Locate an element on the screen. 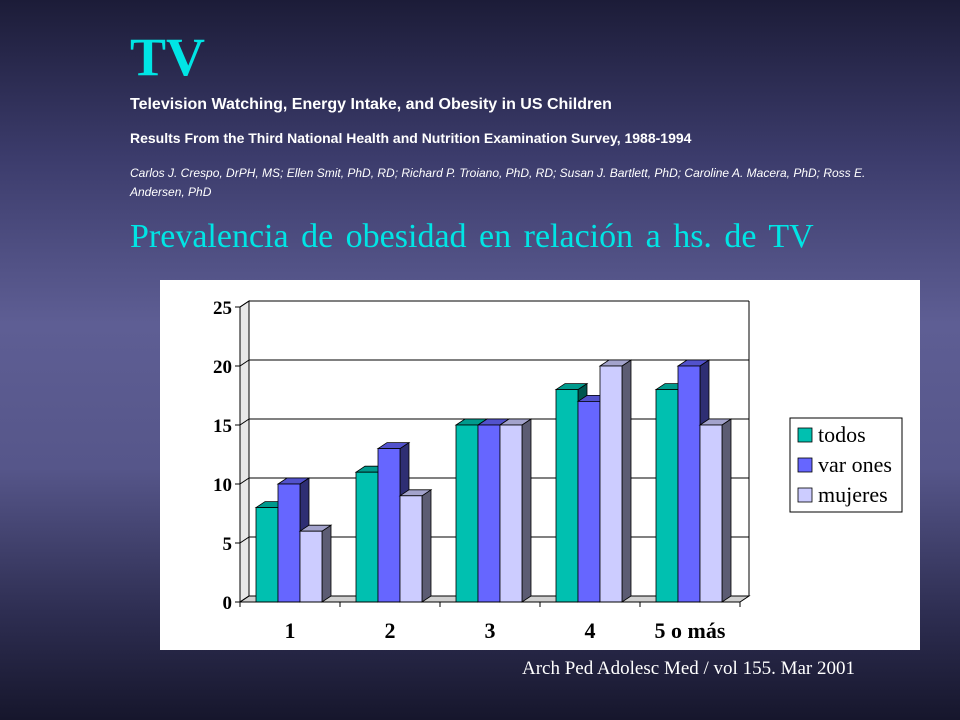 This screenshot has width=960, height=720. legend-entry: todos is located at coordinates (842, 434).